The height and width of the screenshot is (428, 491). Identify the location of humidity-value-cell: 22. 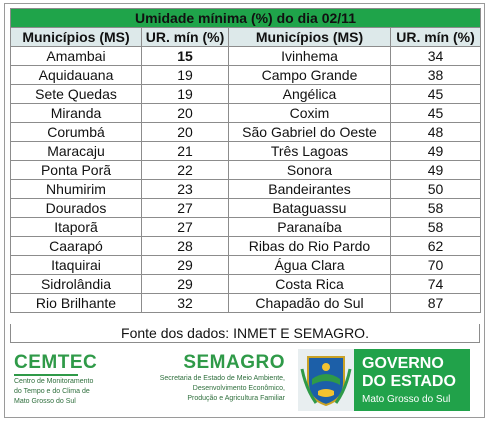
(185, 170).